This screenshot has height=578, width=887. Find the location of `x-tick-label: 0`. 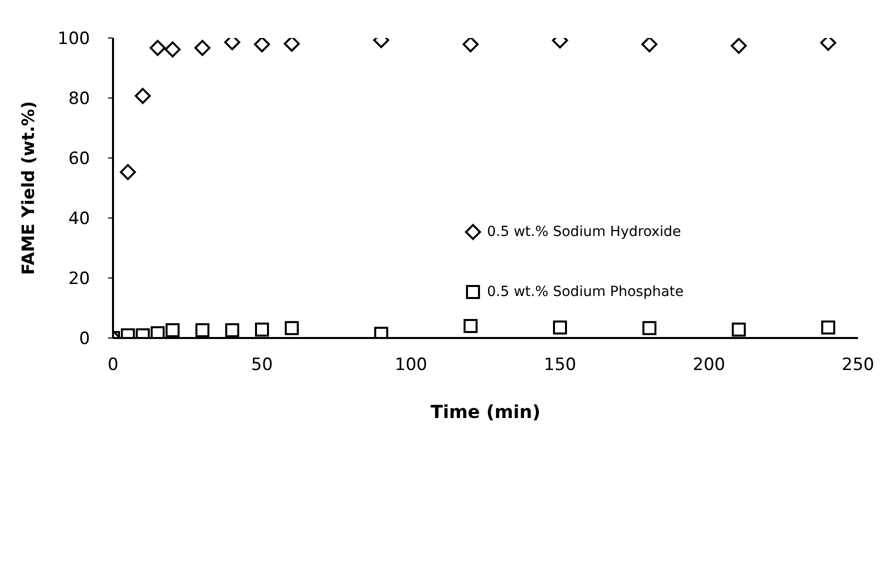

x-tick-label: 0 is located at coordinates (113, 365).